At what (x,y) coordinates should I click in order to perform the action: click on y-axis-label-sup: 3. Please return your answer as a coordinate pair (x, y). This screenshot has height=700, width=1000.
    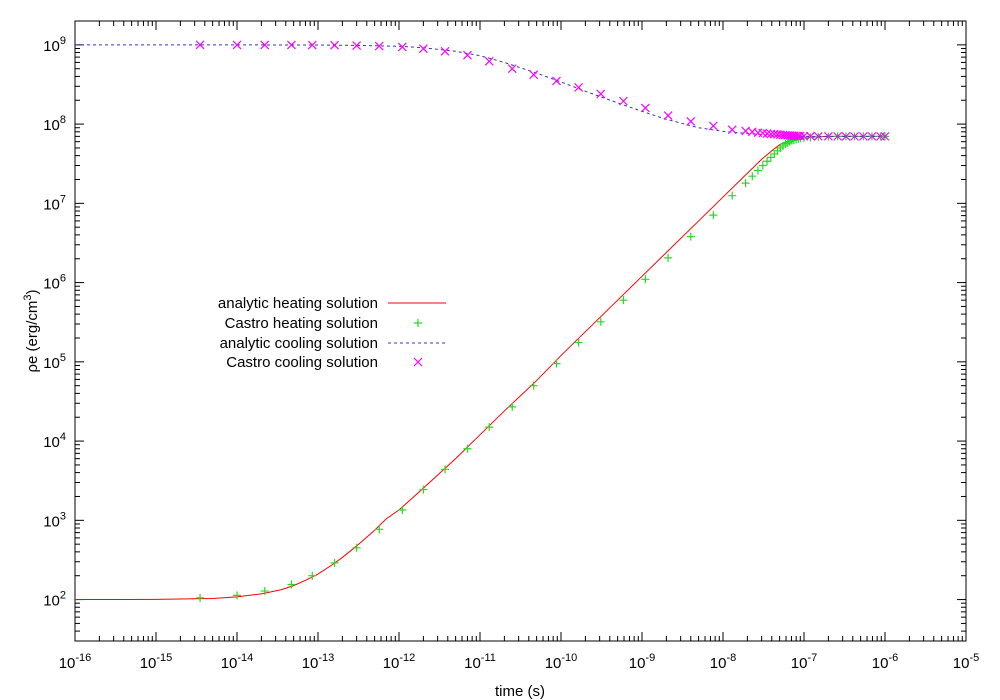
    Looking at the image, I should click on (28, 297).